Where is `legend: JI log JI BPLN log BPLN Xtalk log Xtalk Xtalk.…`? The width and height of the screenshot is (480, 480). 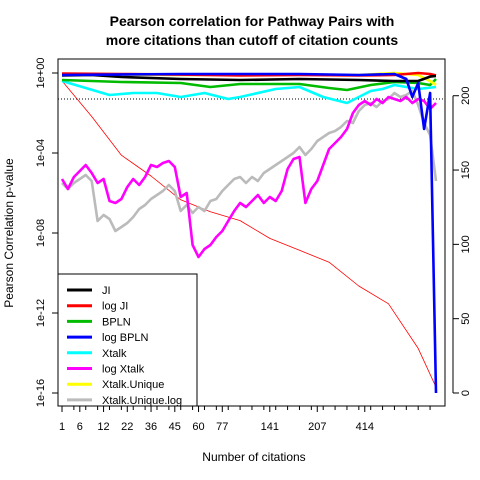 legend: JI log JI BPLN log BPLN Xtalk log Xtalk Xtalk.… is located at coordinates (127, 340).